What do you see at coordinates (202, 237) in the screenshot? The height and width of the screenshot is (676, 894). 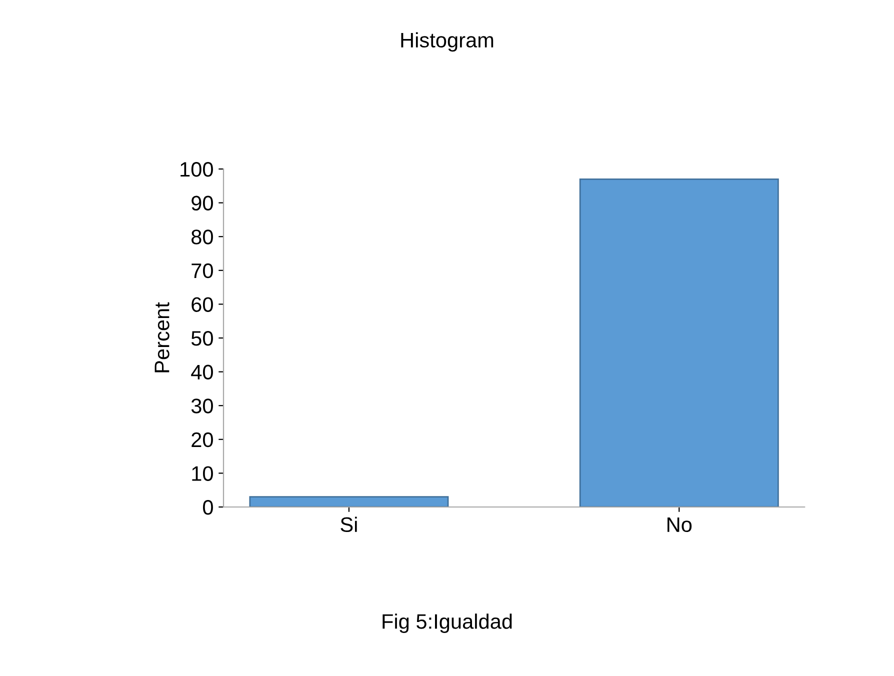 I see `y-tick-label: 80` at bounding box center [202, 237].